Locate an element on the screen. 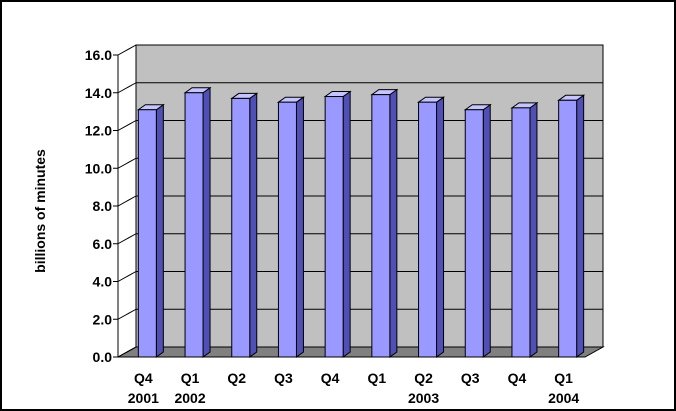 This screenshot has width=676, height=411. x-tick-label-year: 2004 is located at coordinates (563, 398).